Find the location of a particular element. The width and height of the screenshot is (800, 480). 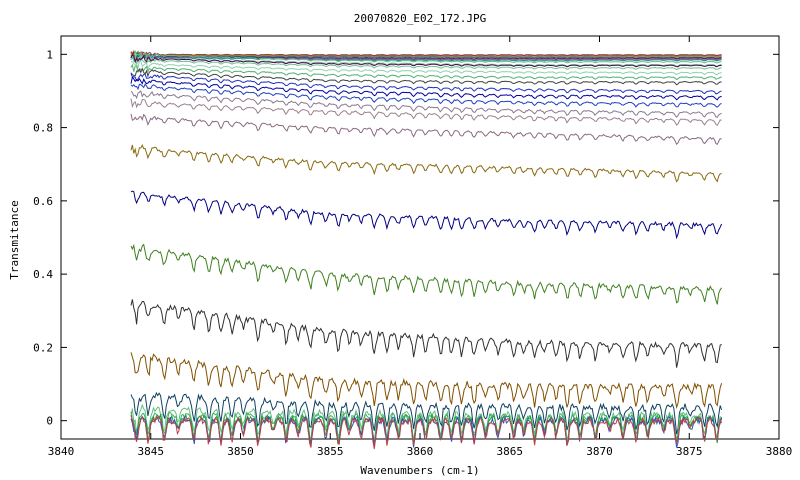

y-tick-label: 1 is located at coordinates (49, 54).